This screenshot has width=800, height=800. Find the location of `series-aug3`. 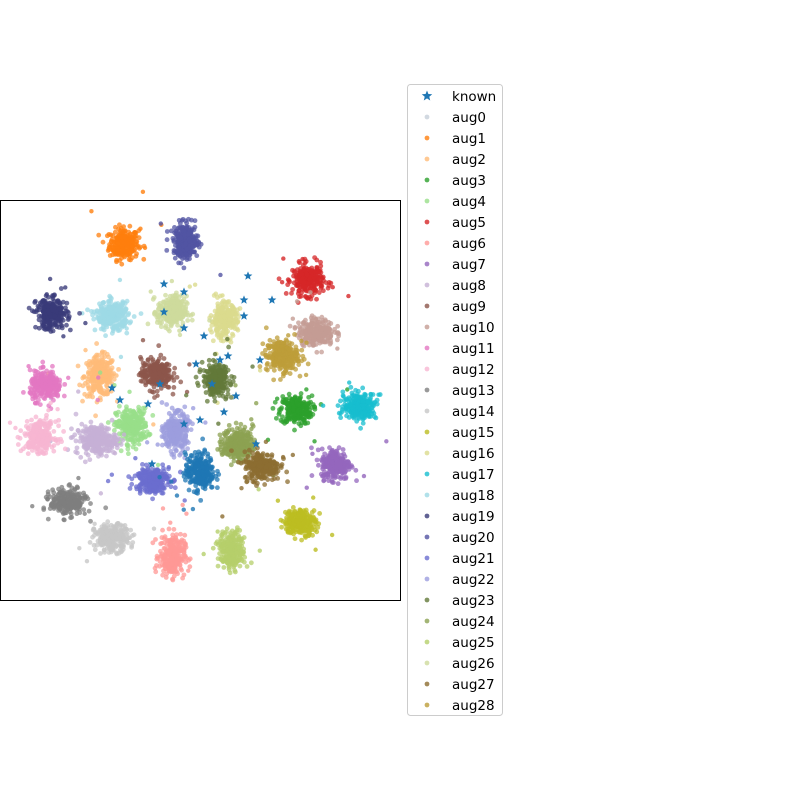

series-aug3 is located at coordinates (307, 415).